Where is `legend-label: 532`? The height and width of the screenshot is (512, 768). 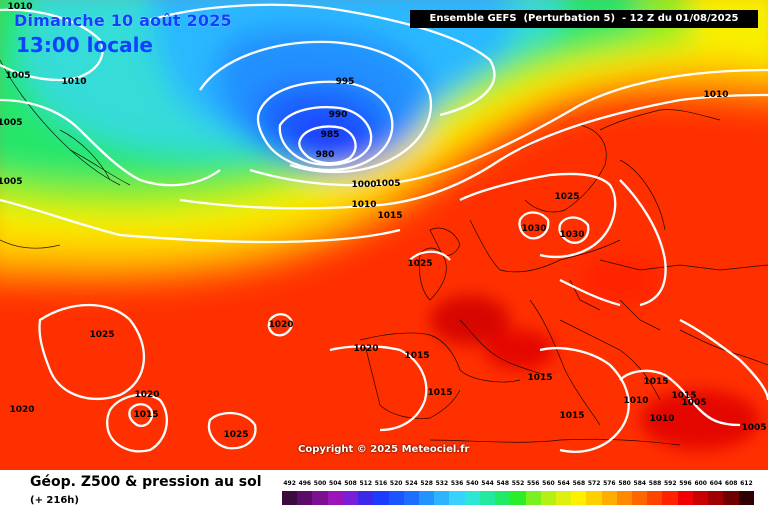
legend-label: 532 is located at coordinates (442, 483).